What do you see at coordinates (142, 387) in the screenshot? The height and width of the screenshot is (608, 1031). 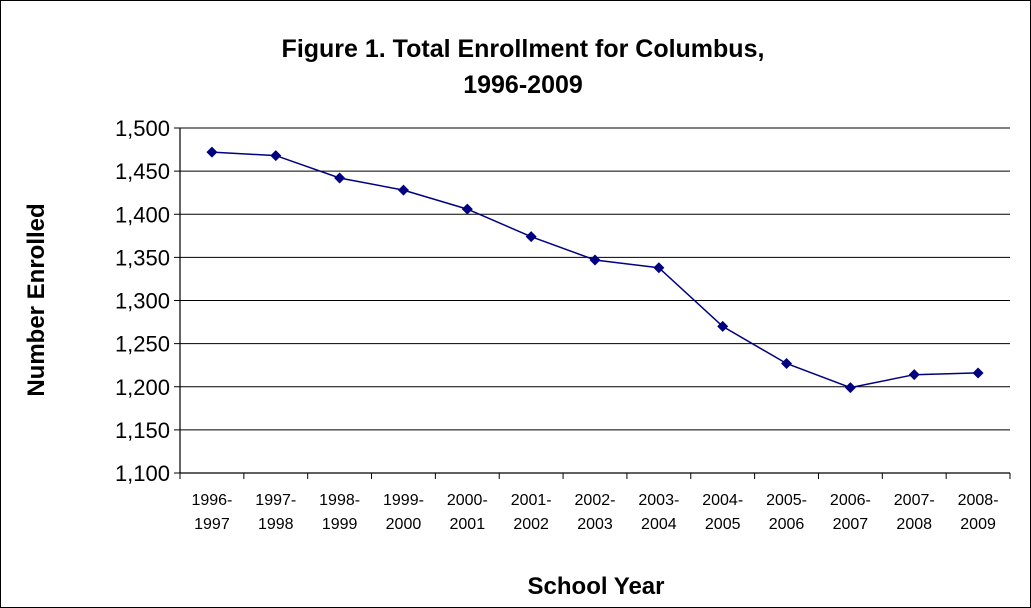 I see `y-tick-label: 1,200` at bounding box center [142, 387].